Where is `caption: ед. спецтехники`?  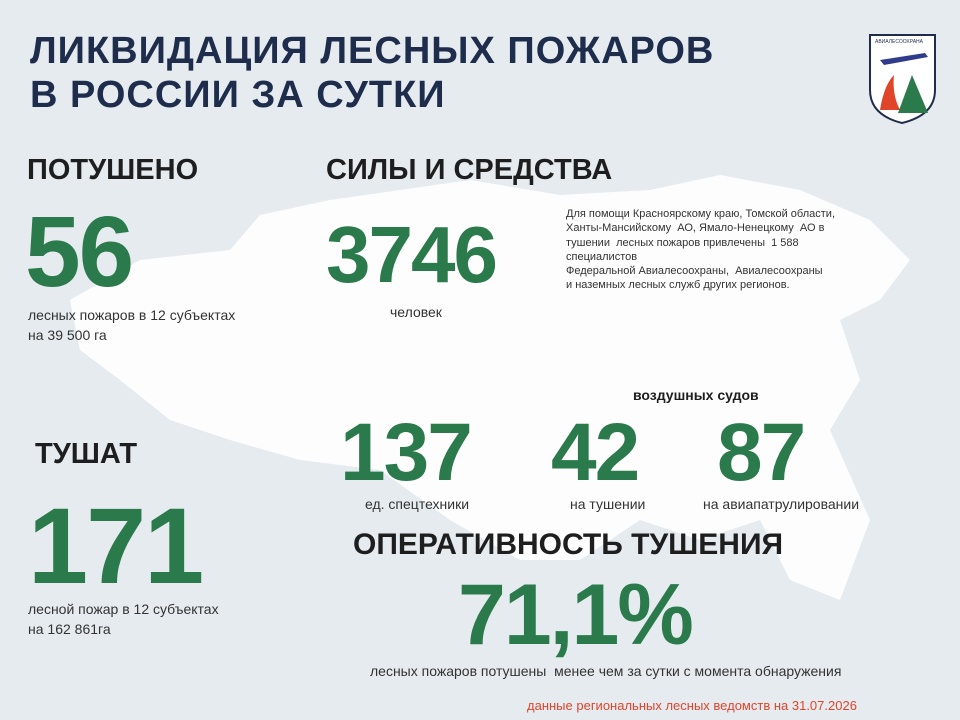 caption: ед. спецтехники is located at coordinates (417, 504).